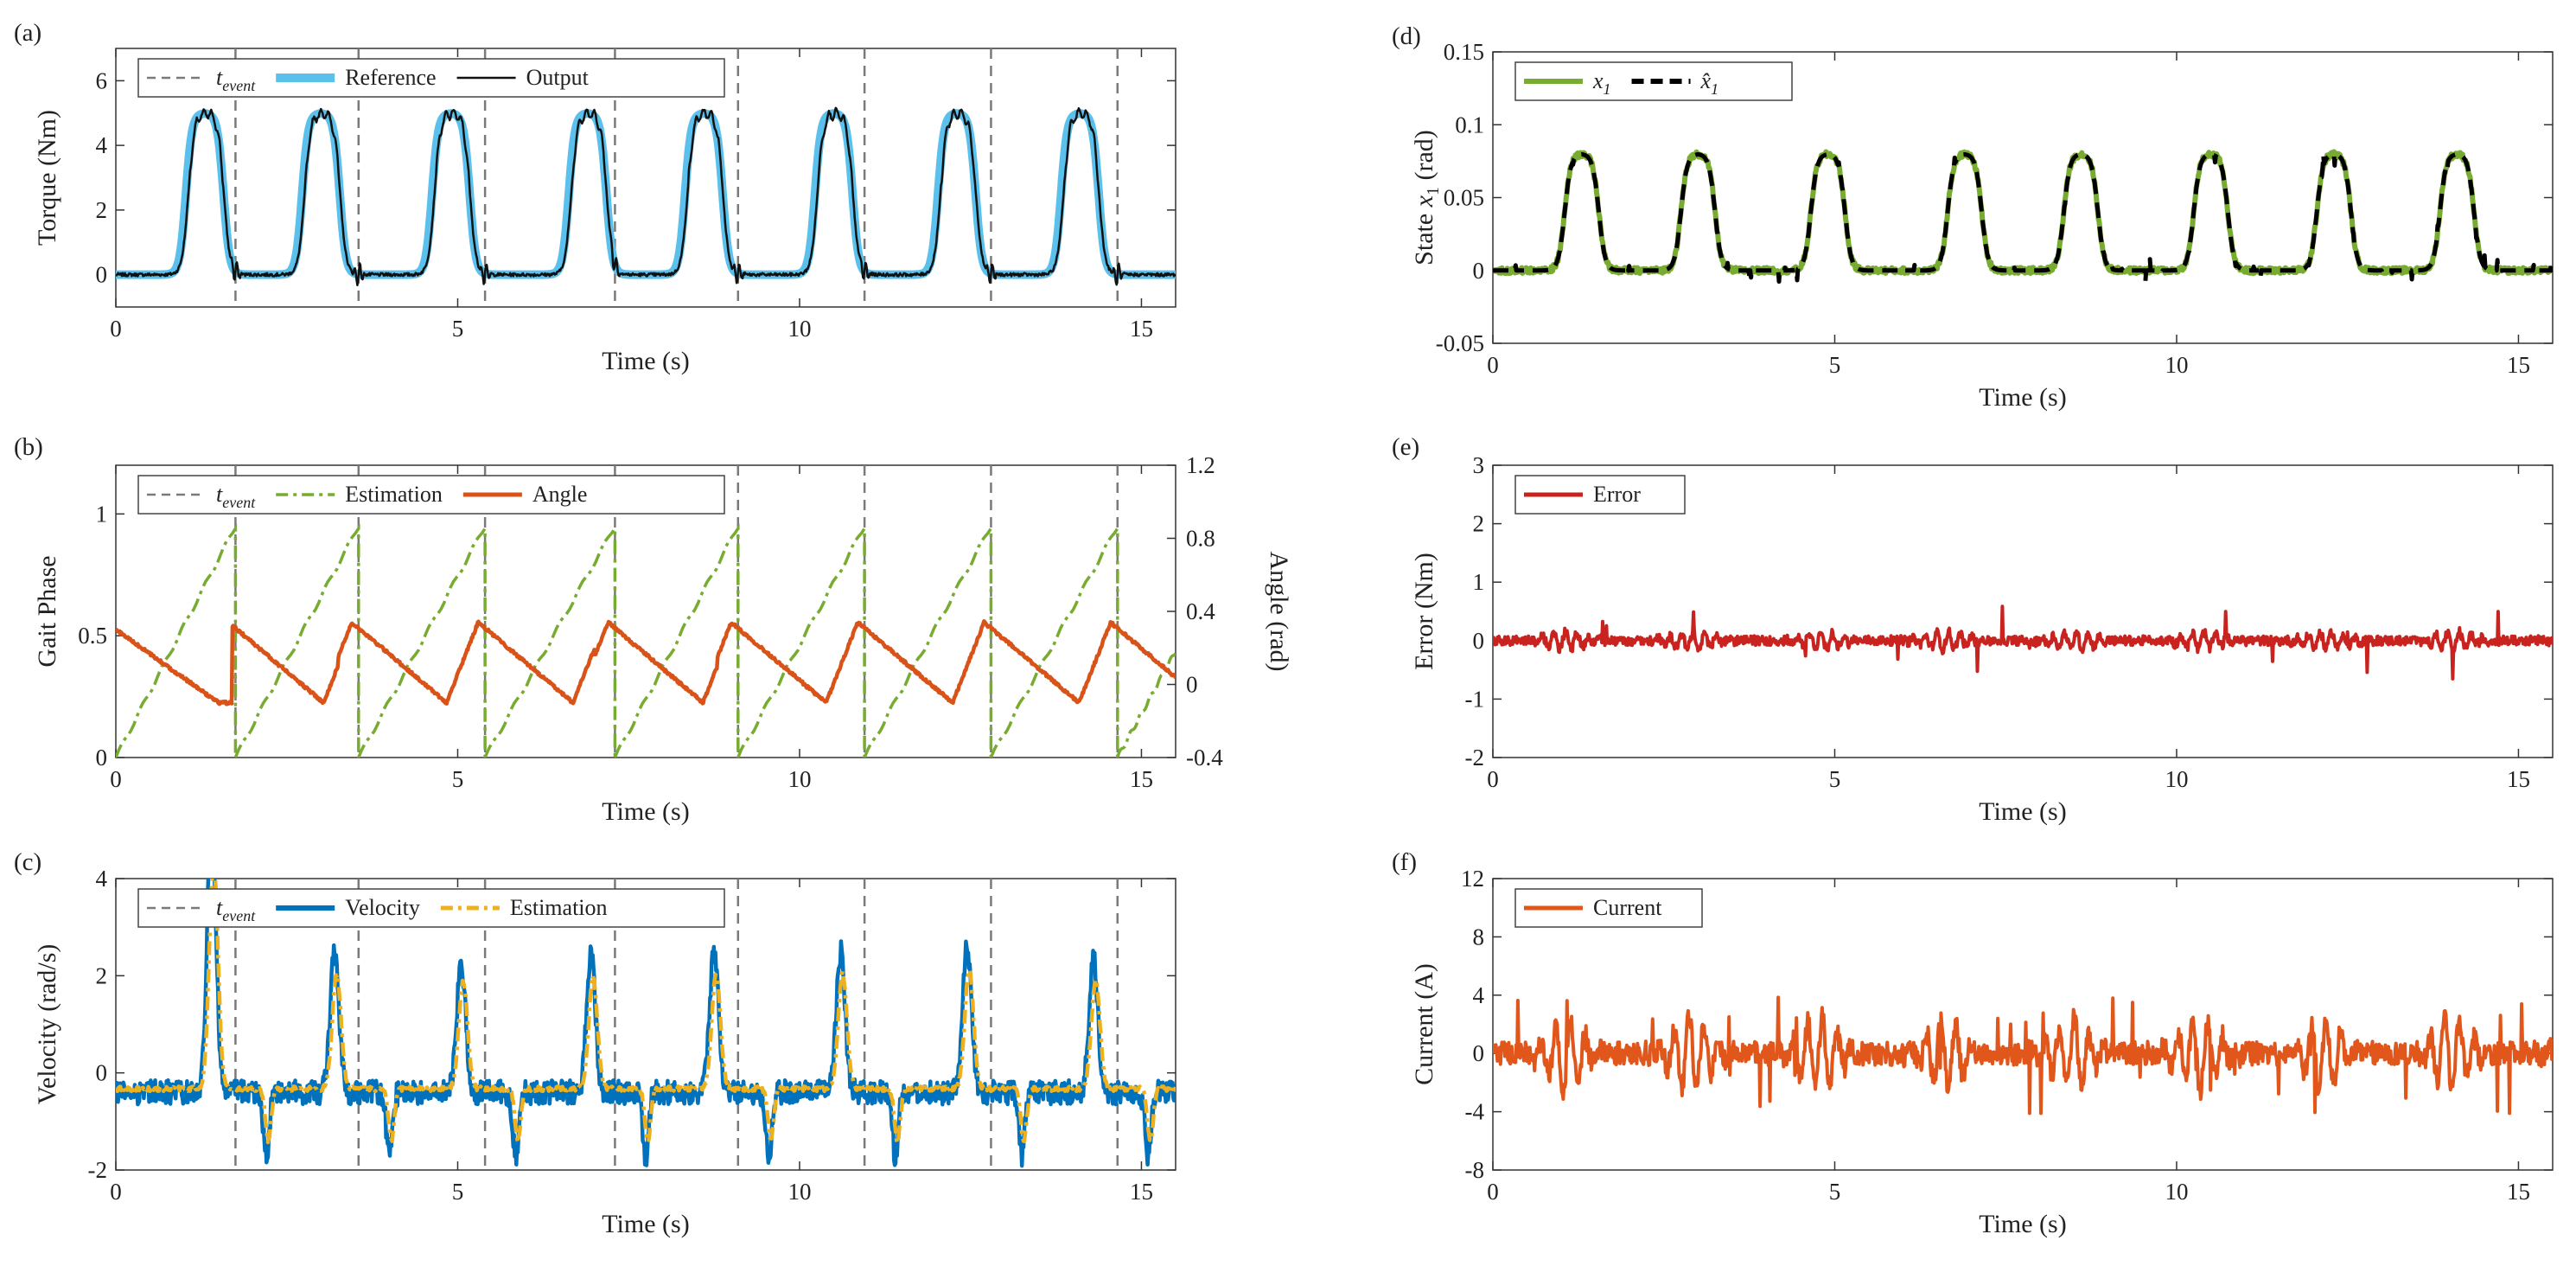  I want to click on y-tick-label: 12, so click(1472, 879).